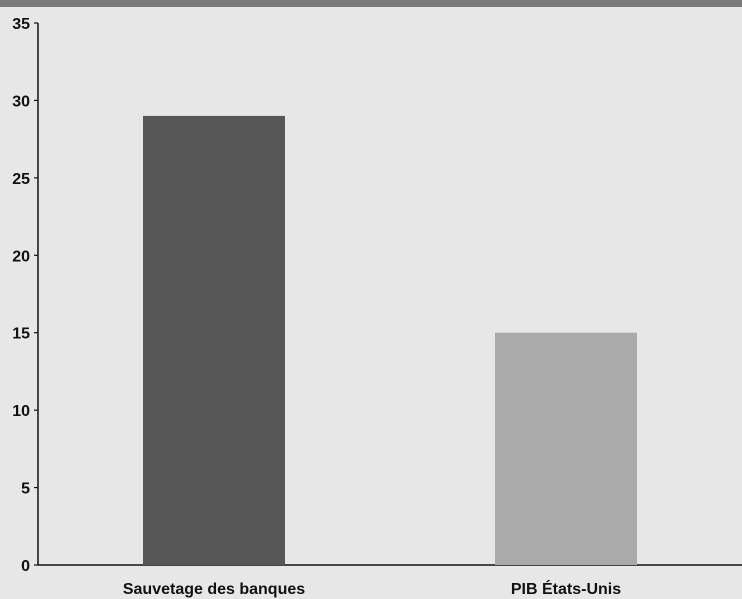  I want to click on x-axis-labels: Sauvetage des banques PIB États-Unis, so click(372, 588).